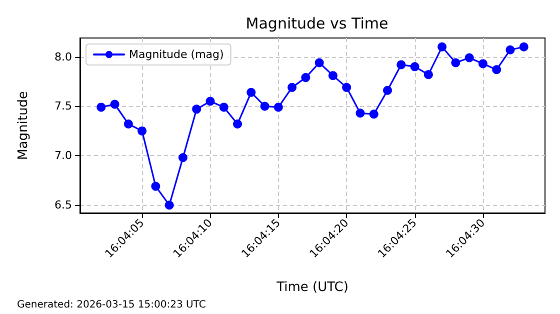 This screenshot has height=314, width=560. What do you see at coordinates (312, 287) in the screenshot?
I see `x-axis-title: Time (UTC)` at bounding box center [312, 287].